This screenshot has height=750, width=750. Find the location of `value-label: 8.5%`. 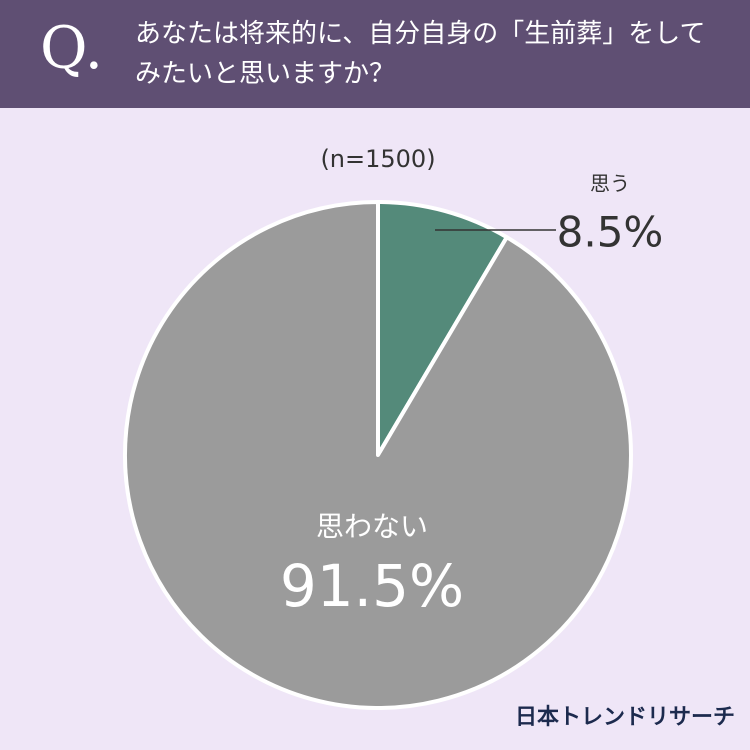

value-label: 8.5% is located at coordinates (610, 232).